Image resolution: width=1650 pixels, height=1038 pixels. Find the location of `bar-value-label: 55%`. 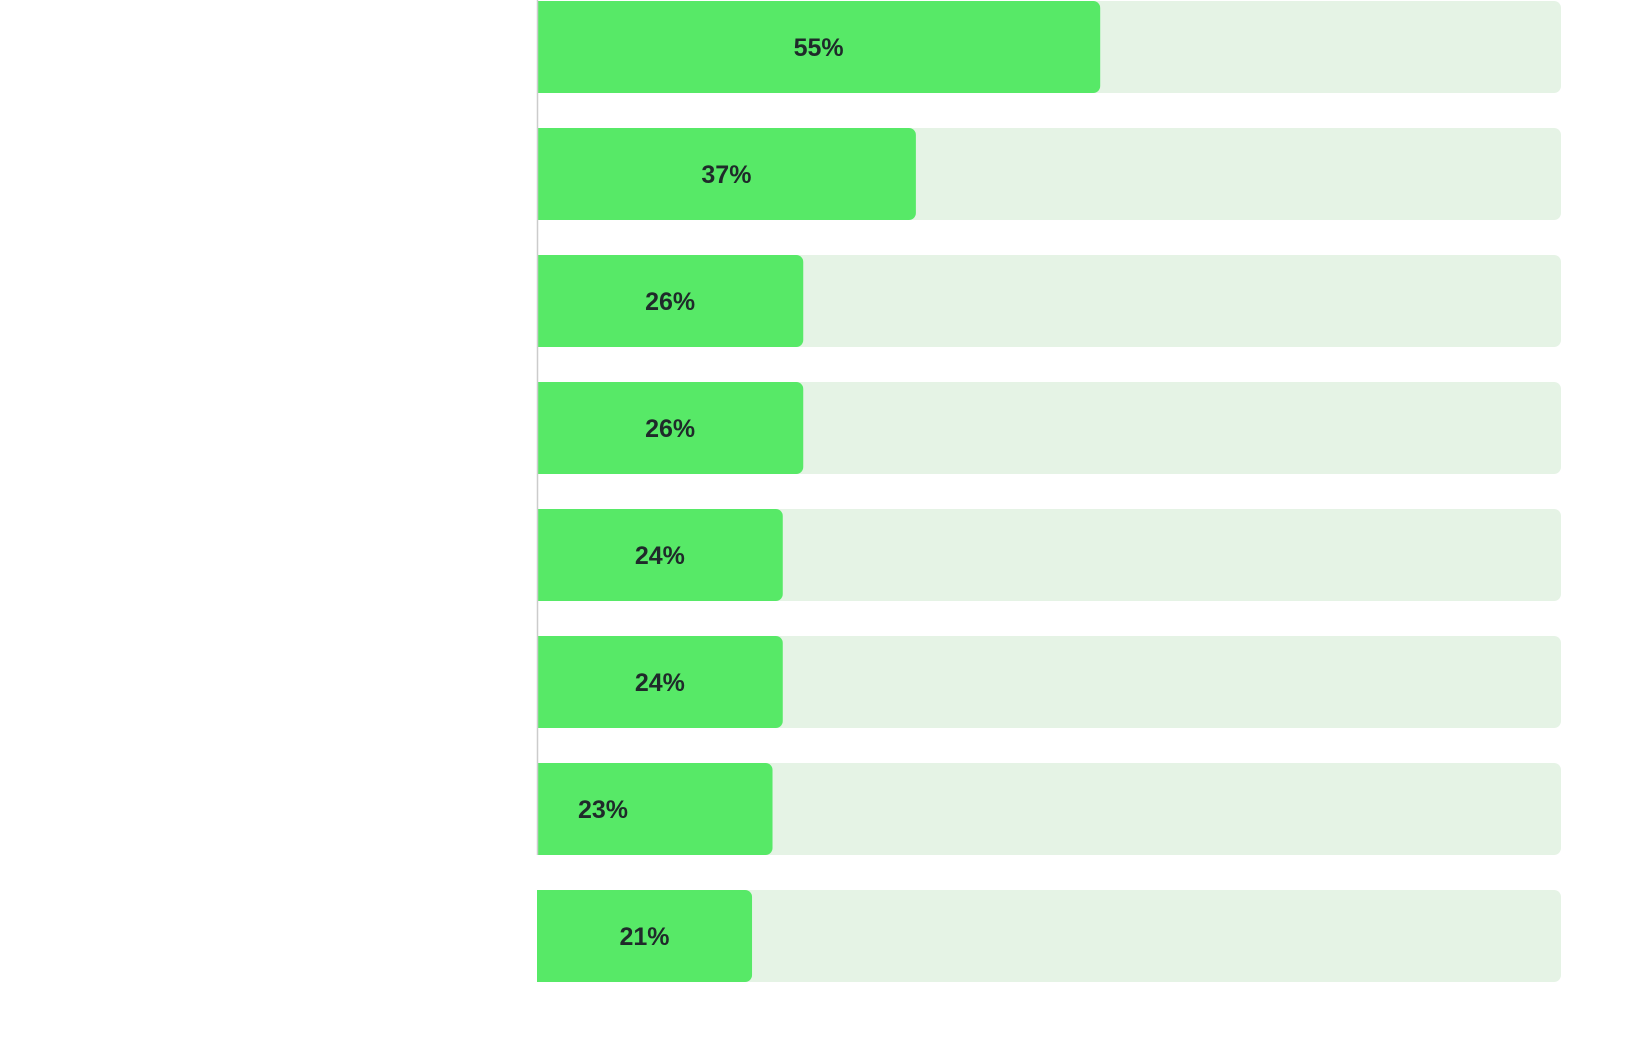

bar-value-label: 55% is located at coordinates (819, 48).